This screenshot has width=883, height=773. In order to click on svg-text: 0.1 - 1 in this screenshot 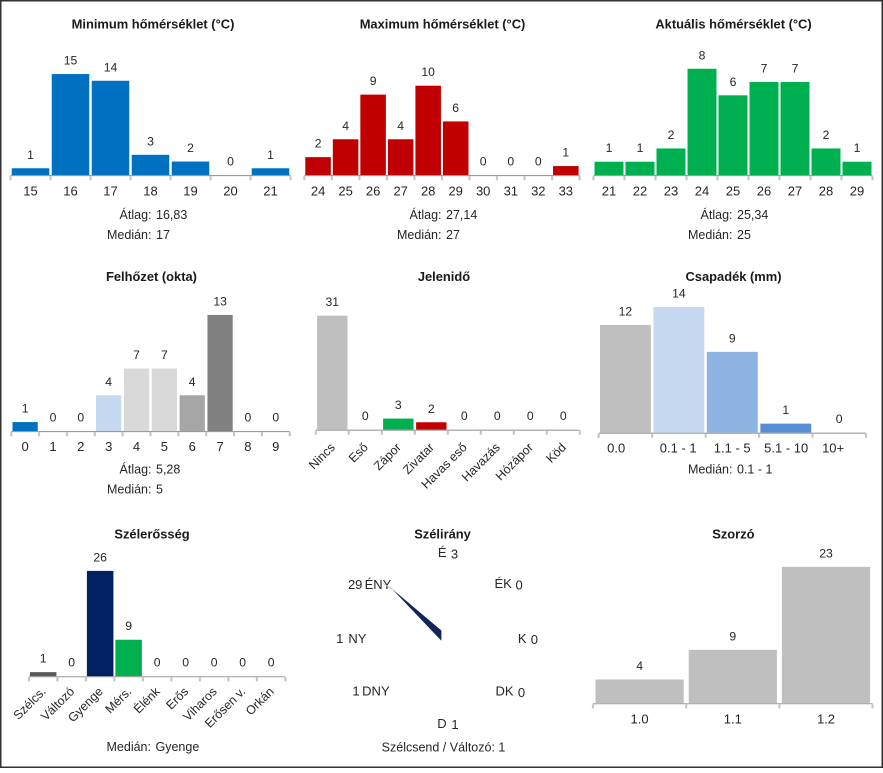, I will do `click(678, 448)`.